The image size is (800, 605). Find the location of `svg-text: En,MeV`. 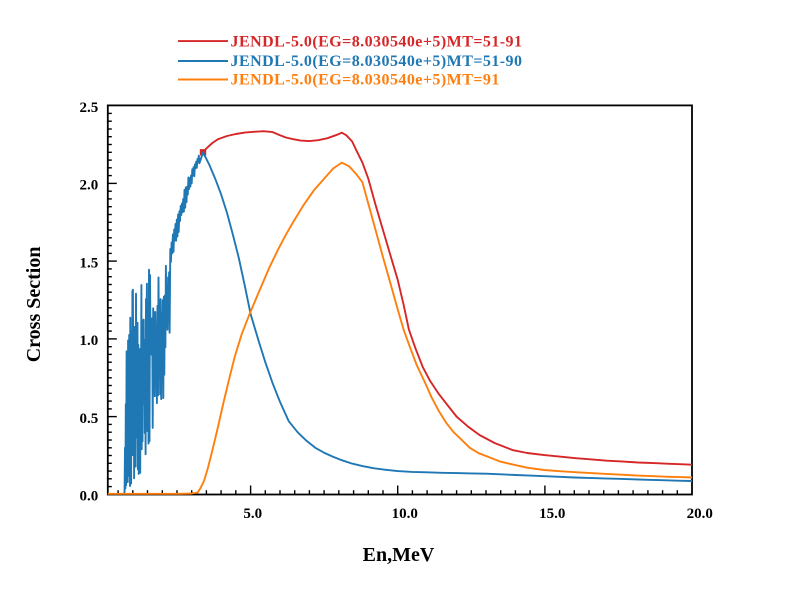

svg-text: En,MeV is located at coordinates (399, 555).